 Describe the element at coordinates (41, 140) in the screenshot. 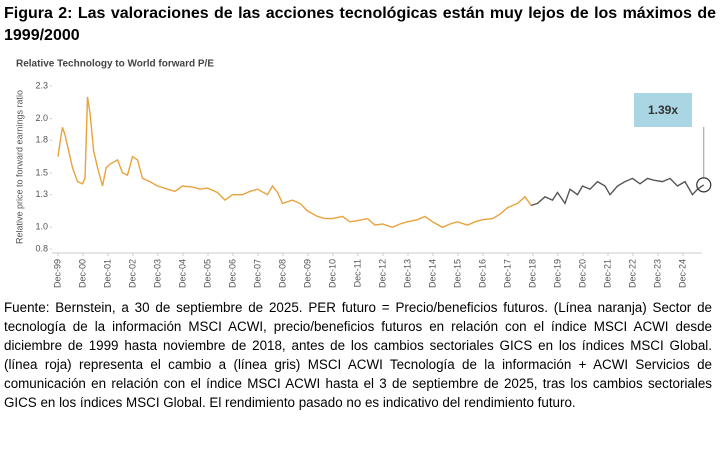

I see `y-tick-label: 1.8` at that location.